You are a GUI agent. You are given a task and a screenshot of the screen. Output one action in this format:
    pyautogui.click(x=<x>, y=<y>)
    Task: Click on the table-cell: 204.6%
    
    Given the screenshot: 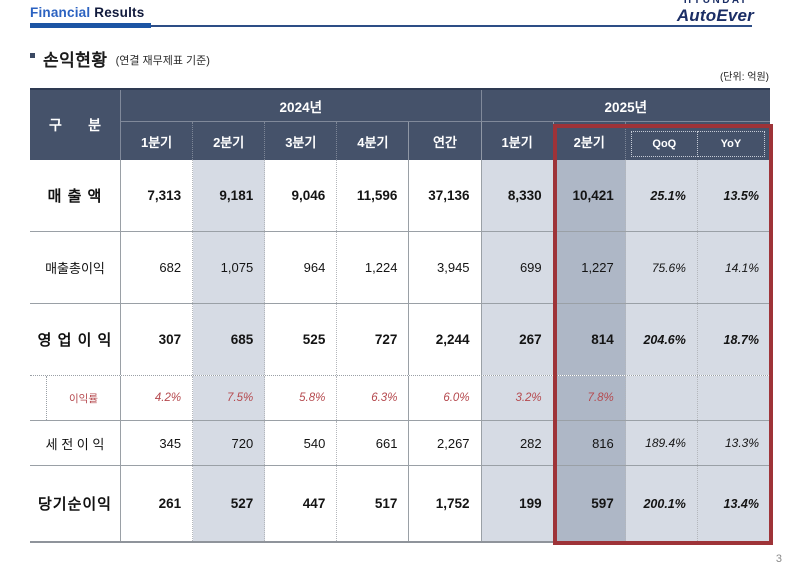 What is the action you would take?
    pyautogui.click(x=661, y=339)
    